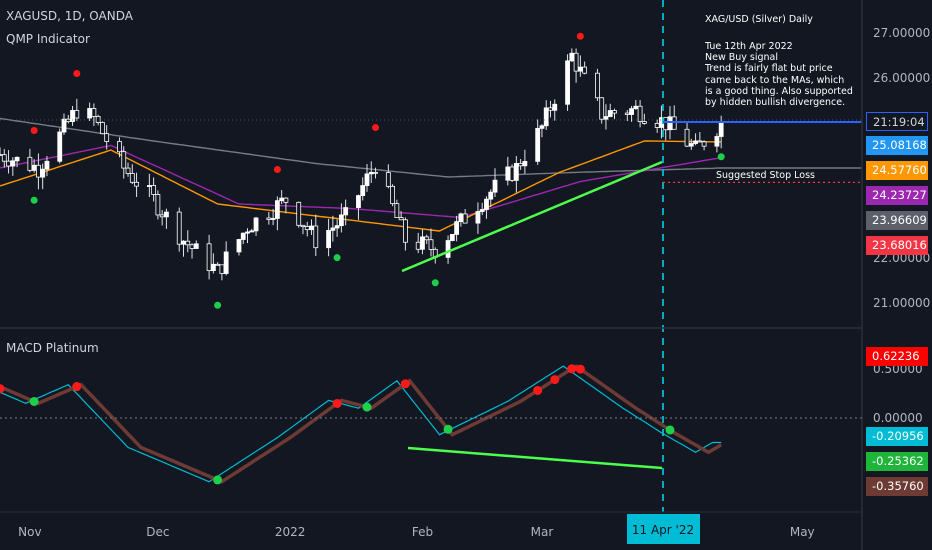  What do you see at coordinates (69, 16) in the screenshot?
I see `symbol-title: XAGUSD, 1D, OANDA` at bounding box center [69, 16].